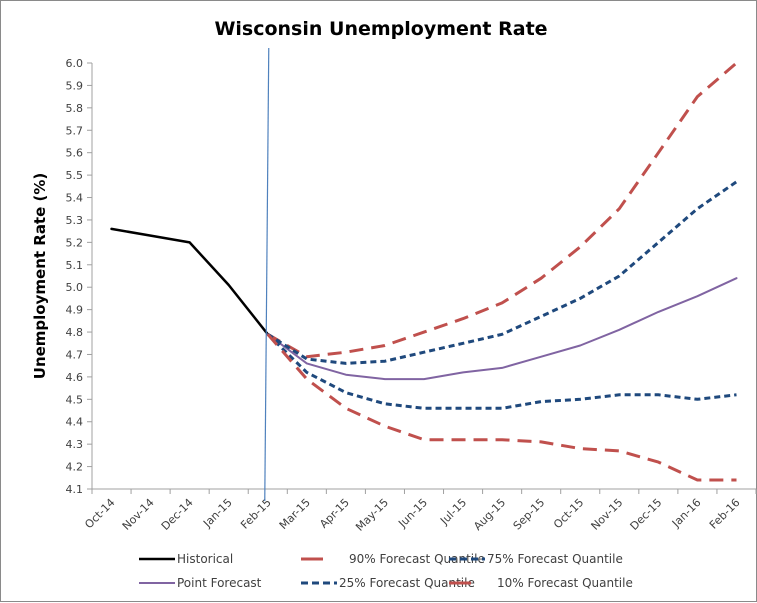 The width and height of the screenshot is (757, 603). Describe the element at coordinates (75, 63) in the screenshot. I see `y-tick-label: 6.0` at that location.